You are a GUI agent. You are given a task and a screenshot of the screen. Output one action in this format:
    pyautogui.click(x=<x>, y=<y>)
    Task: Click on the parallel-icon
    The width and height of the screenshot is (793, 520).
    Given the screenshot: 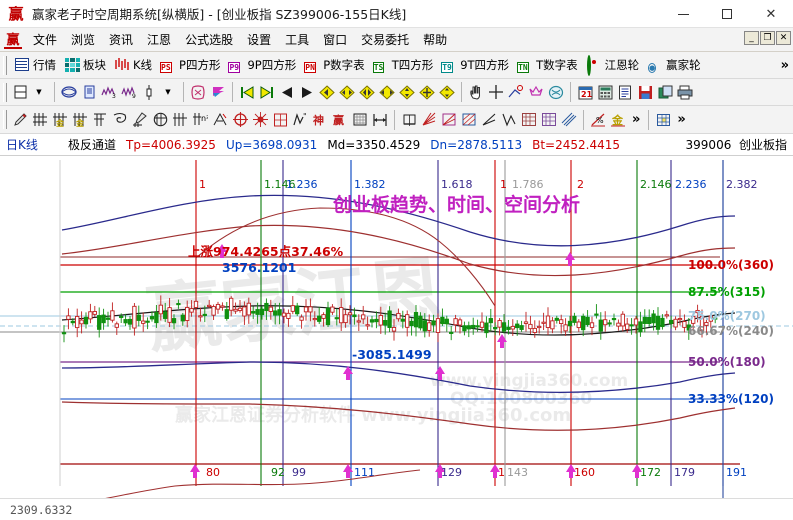 What is the action you would take?
    pyautogui.click(x=569, y=120)
    